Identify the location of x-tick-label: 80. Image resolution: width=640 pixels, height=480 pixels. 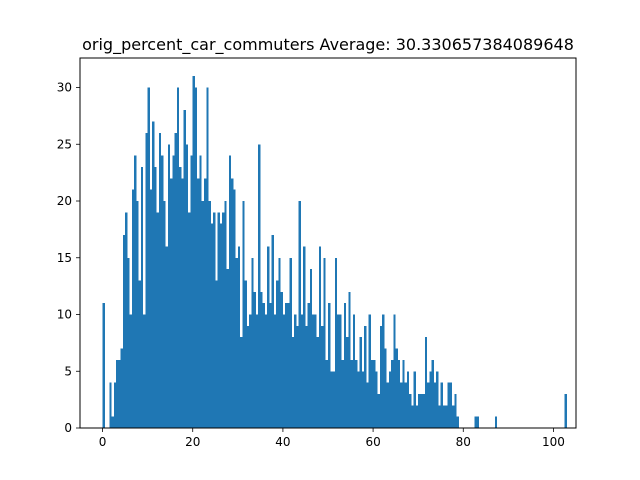
(463, 442).